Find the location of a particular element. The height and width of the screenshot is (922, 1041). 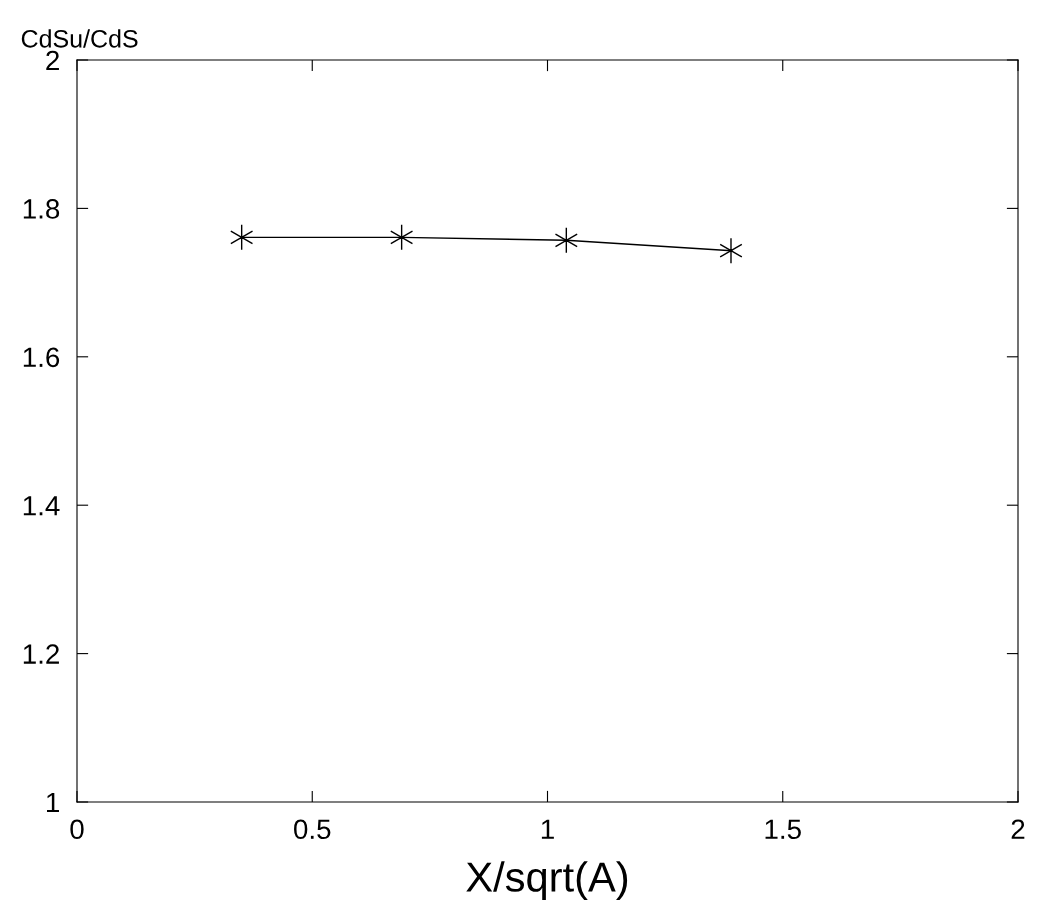

y-tick-label: 1 is located at coordinates (53, 802).